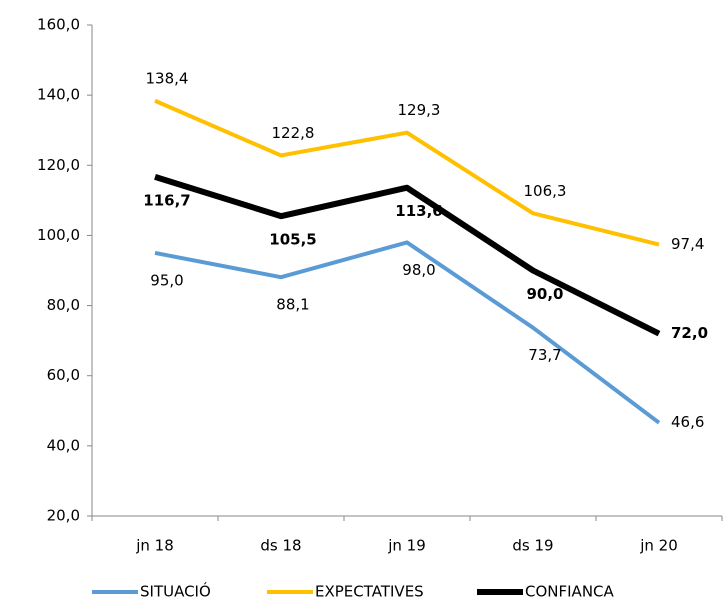 This screenshot has width=727, height=604. What do you see at coordinates (418, 270) in the screenshot?
I see `data-label: 98,0` at bounding box center [418, 270].